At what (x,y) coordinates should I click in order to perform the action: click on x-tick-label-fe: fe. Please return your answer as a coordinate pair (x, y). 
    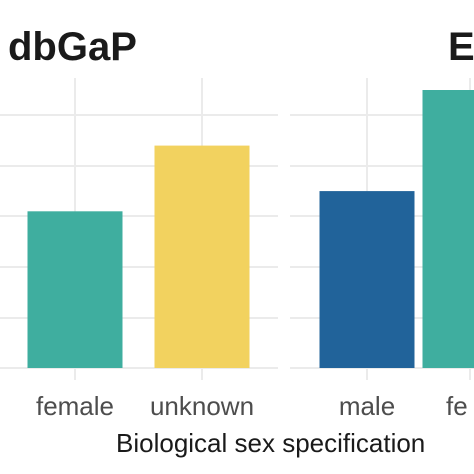
    Looking at the image, I should click on (457, 406).